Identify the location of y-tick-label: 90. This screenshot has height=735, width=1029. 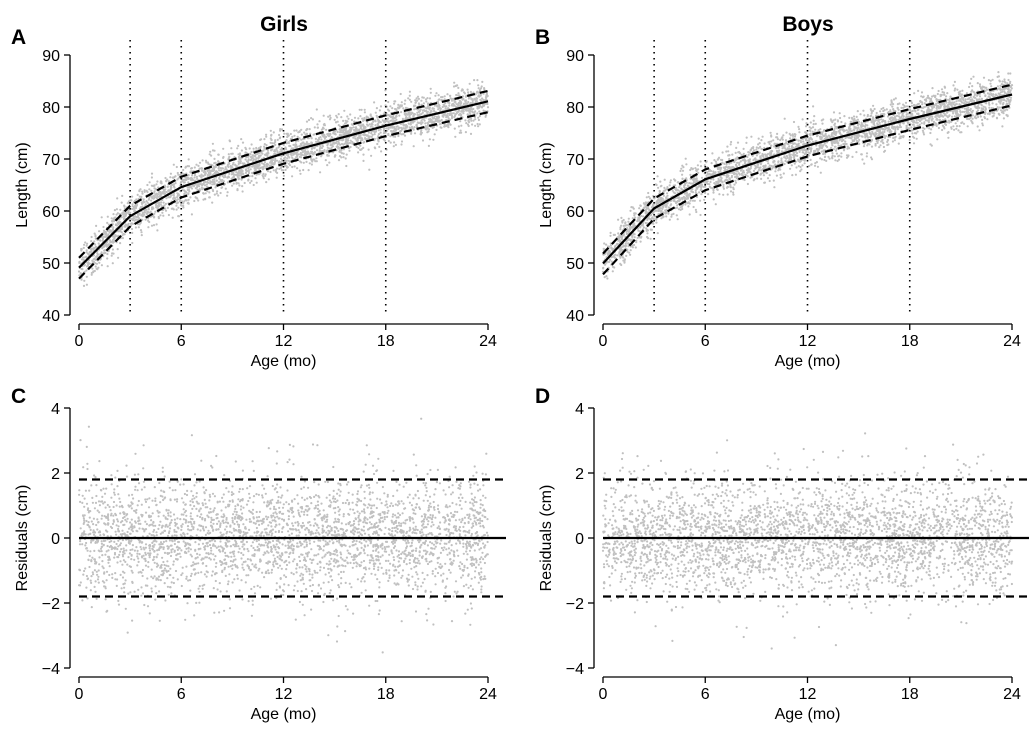
(51, 56).